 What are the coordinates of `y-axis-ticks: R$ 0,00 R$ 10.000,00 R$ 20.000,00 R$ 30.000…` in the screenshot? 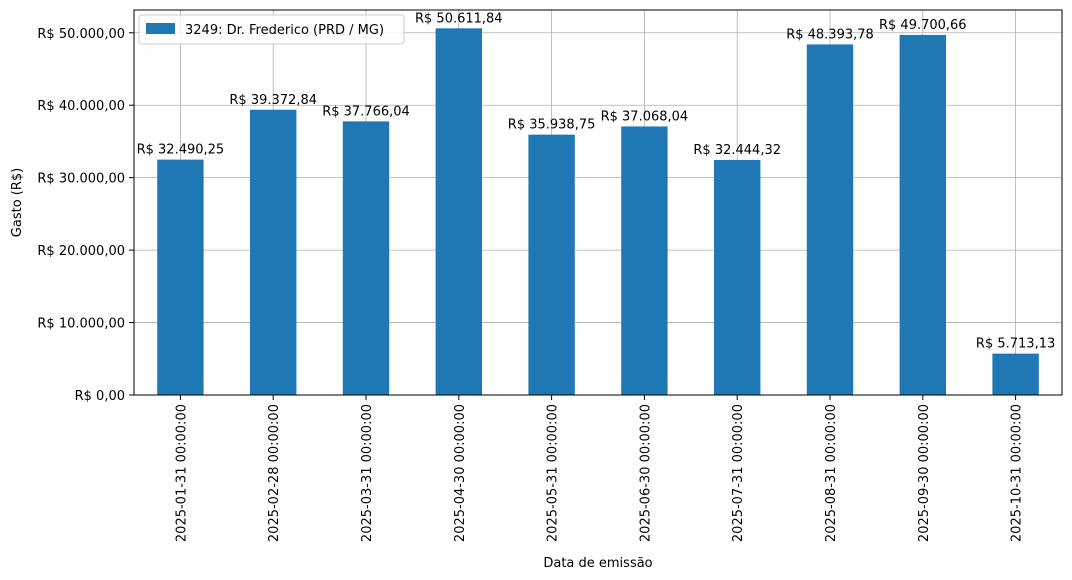 It's located at (85, 215).